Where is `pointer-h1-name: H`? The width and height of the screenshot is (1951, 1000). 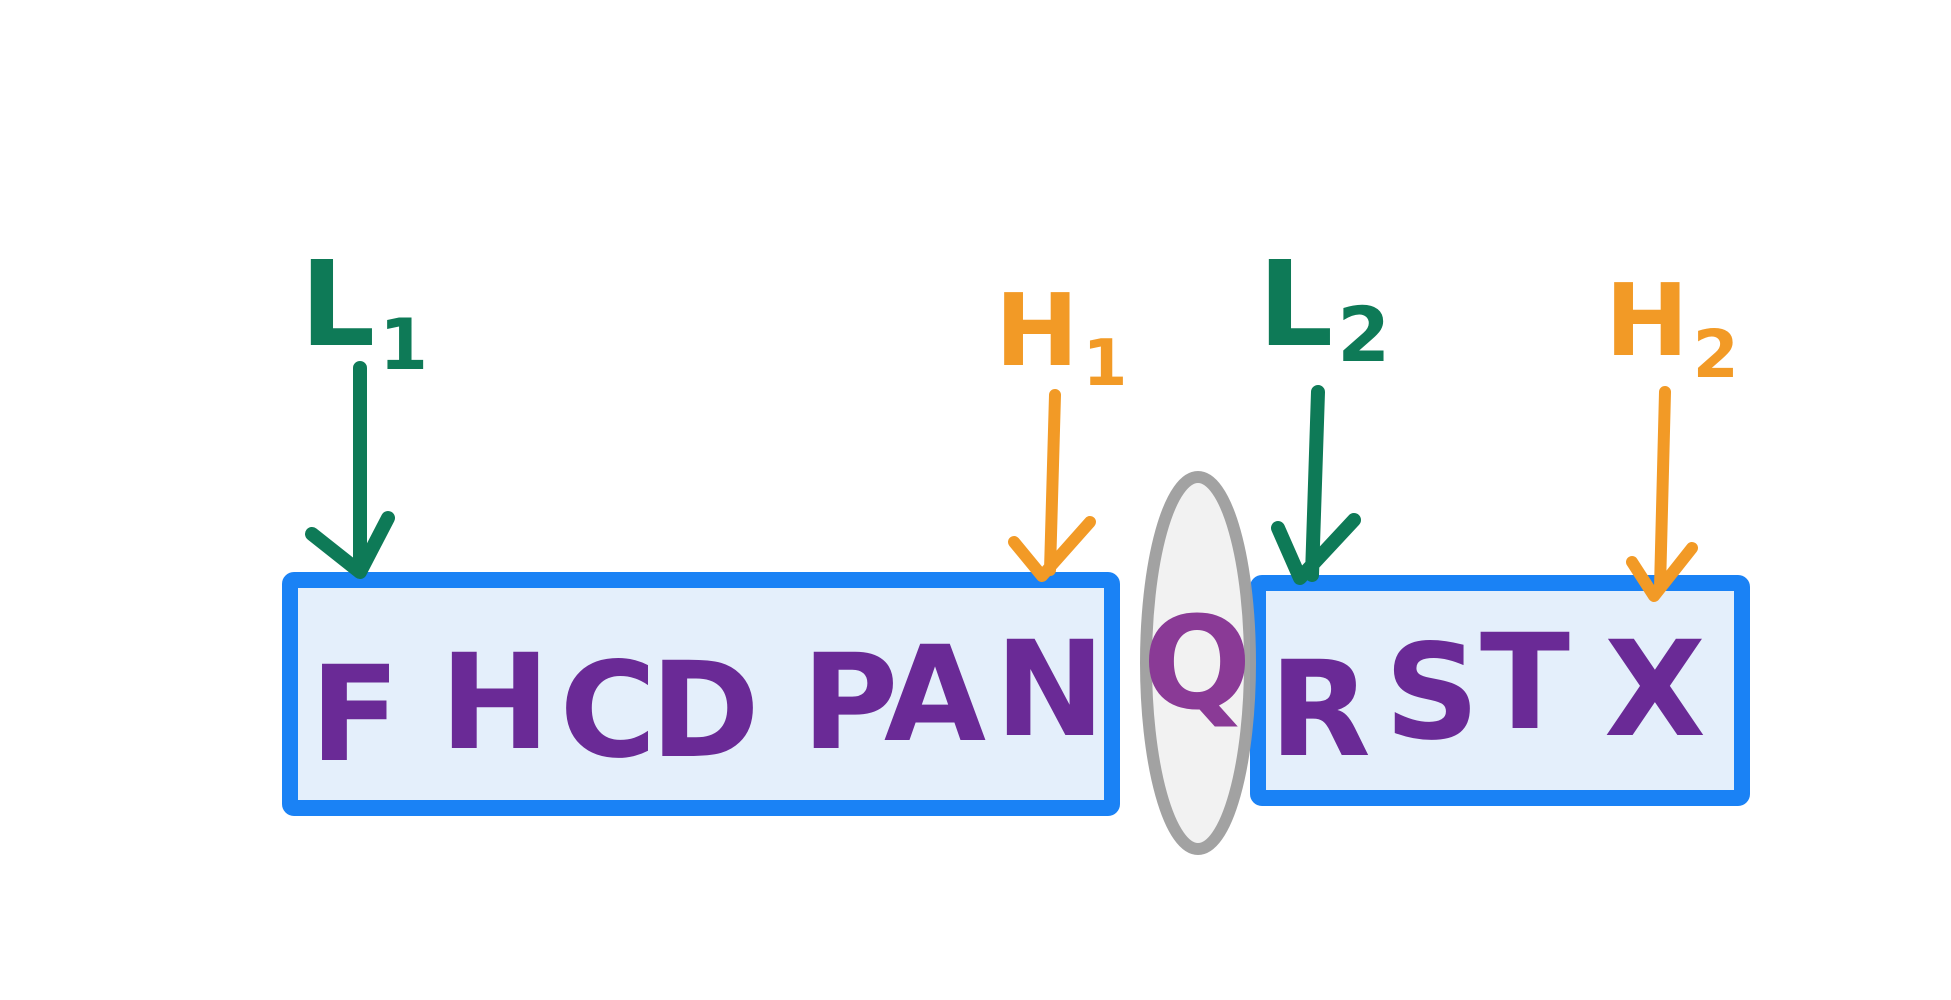 pointer-h1-name: H is located at coordinates (1037, 330).